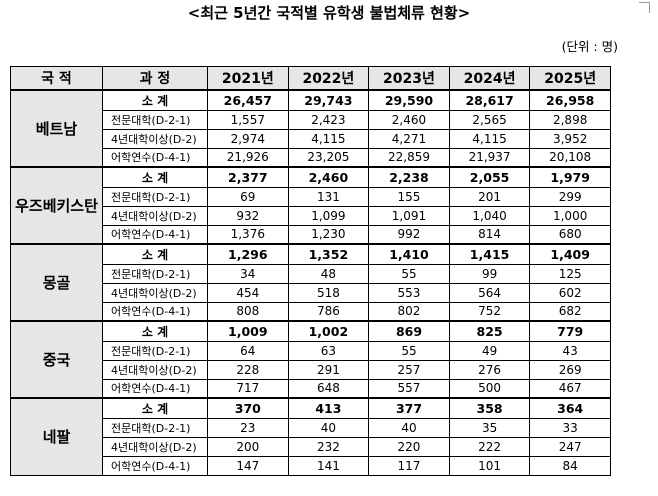  What do you see at coordinates (248, 311) in the screenshot?
I see `value-cell: 808` at bounding box center [248, 311].